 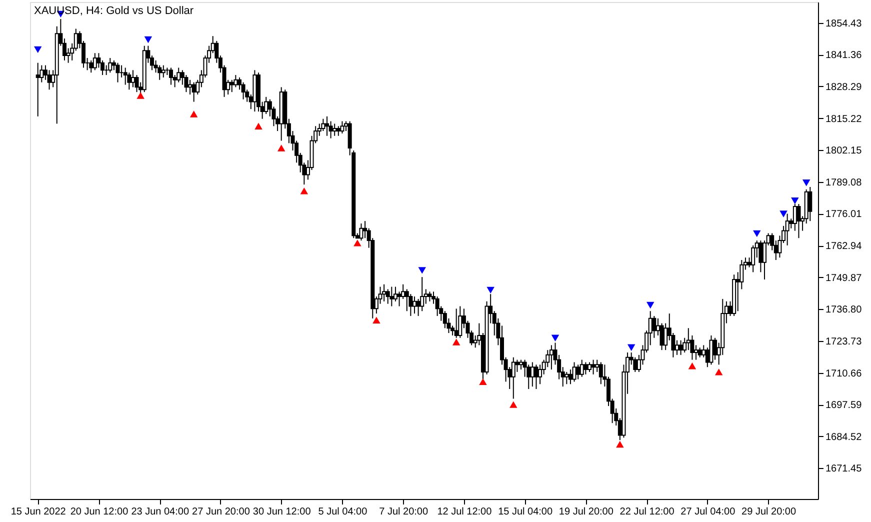 I want to click on y-tick-label: 1762.94, so click(x=844, y=246).